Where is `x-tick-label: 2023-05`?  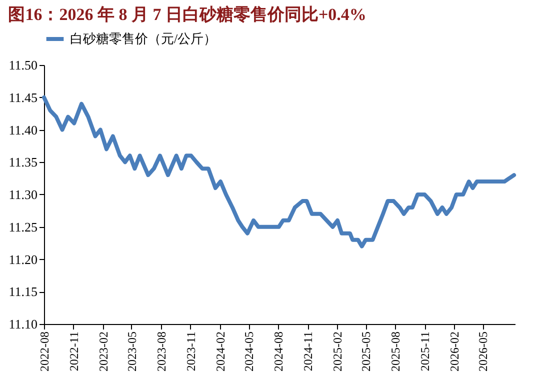 x-tick-label: 2023-05 is located at coordinates (131, 352).